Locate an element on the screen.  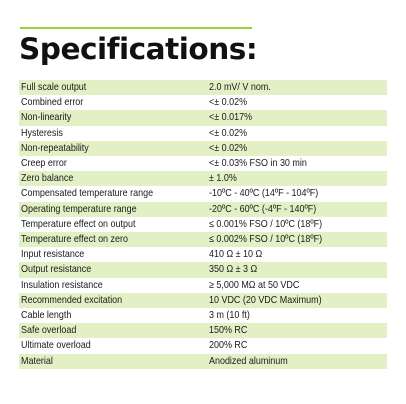
table-row: Safe overload 150% RC is located at coordinates (203, 331).